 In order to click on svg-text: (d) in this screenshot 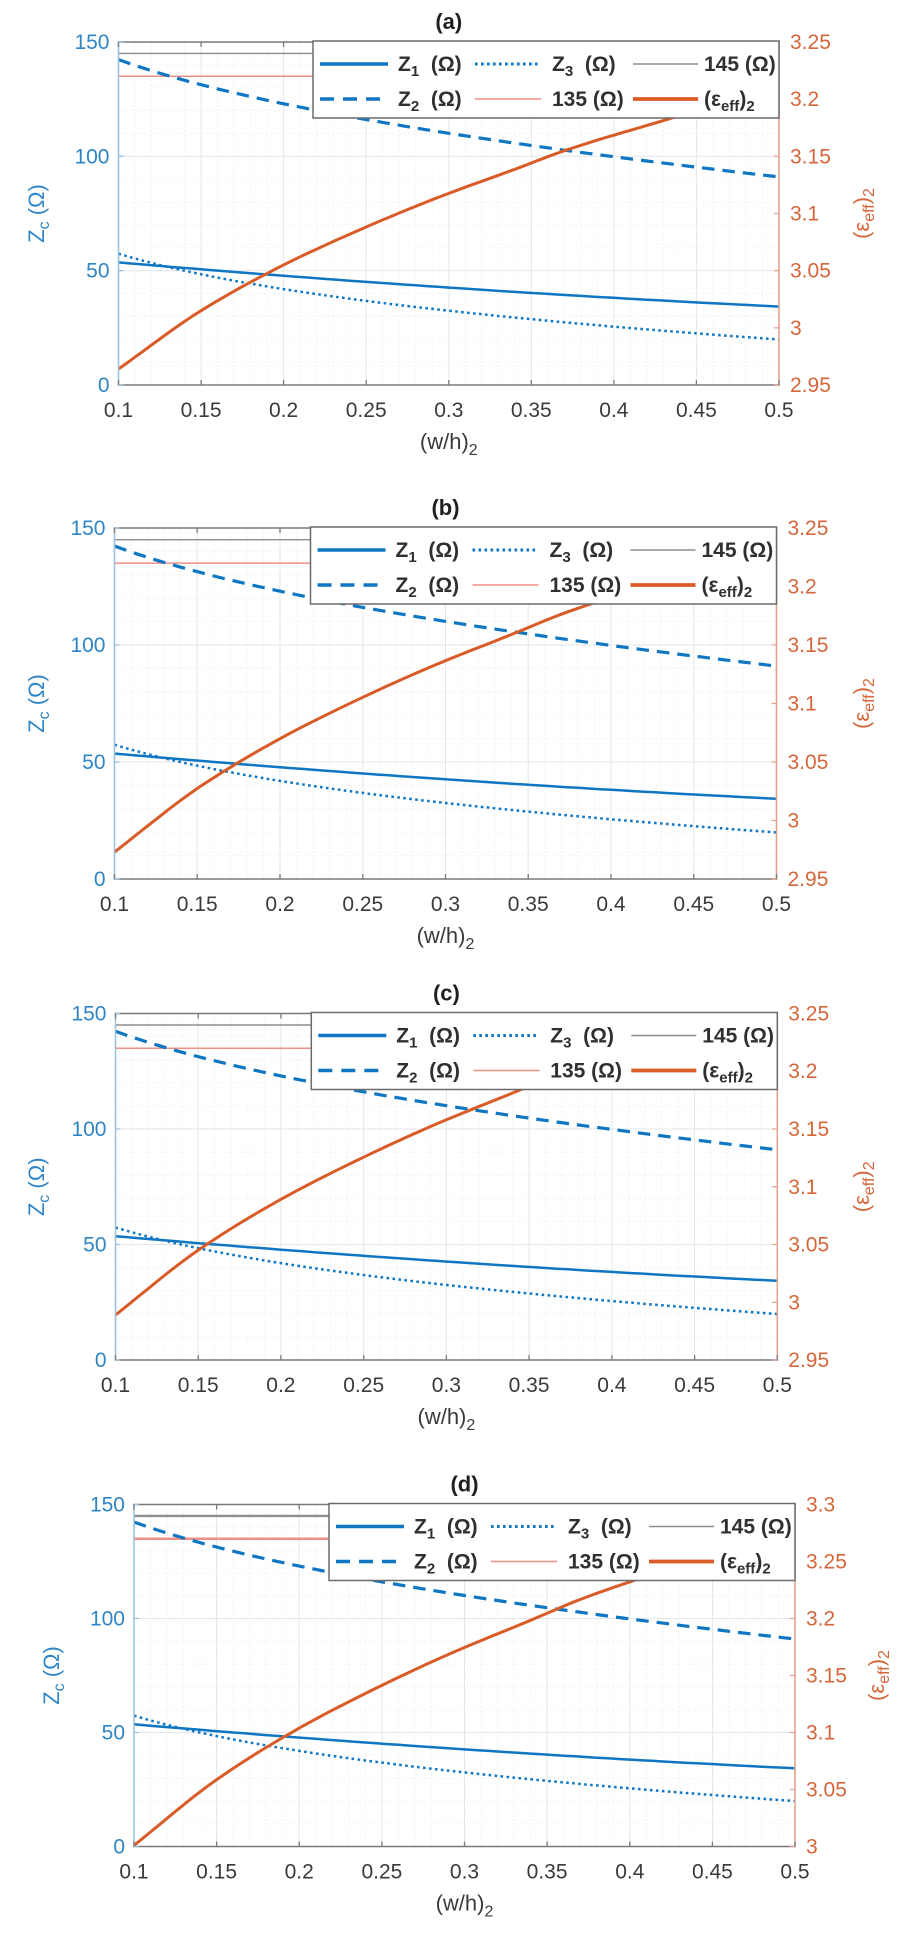, I will do `click(464, 1484)`.